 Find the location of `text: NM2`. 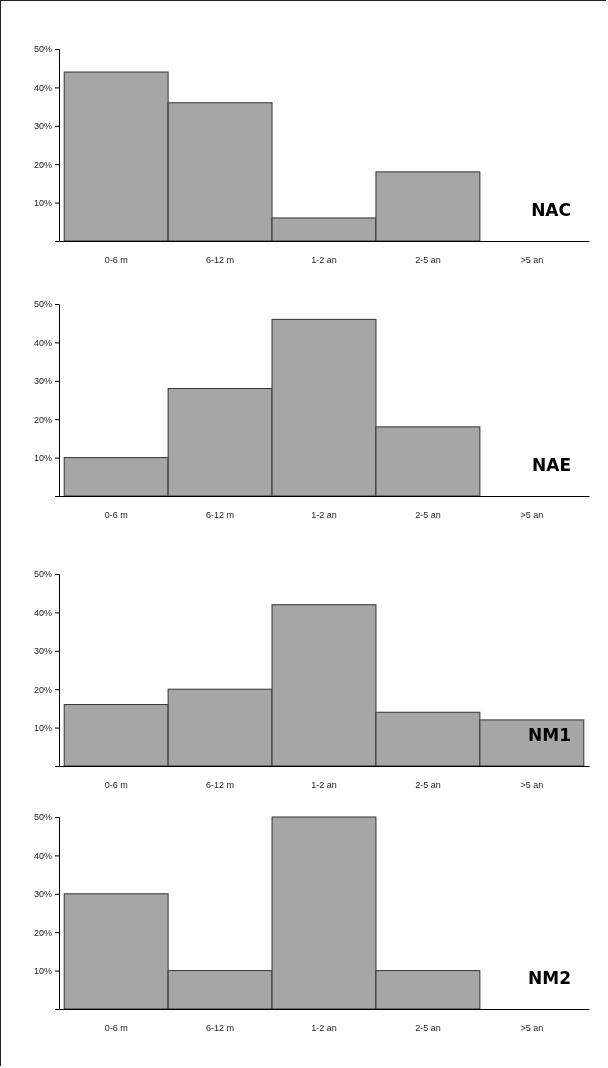

text: NM2 is located at coordinates (549, 978).